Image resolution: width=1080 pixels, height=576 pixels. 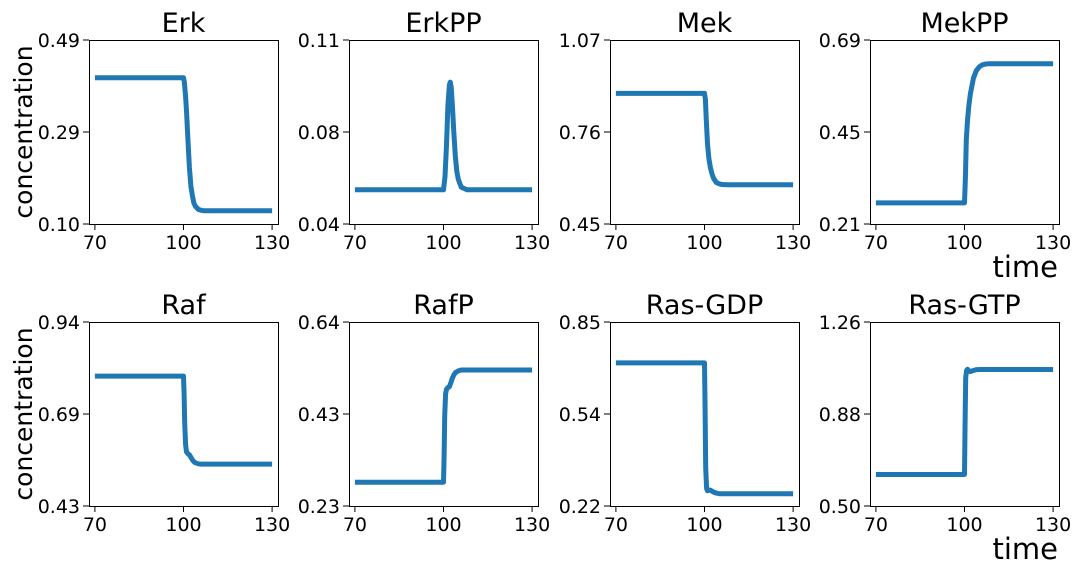 What do you see at coordinates (59, 133) in the screenshot?
I see `y-tick-label: 0.29` at bounding box center [59, 133].